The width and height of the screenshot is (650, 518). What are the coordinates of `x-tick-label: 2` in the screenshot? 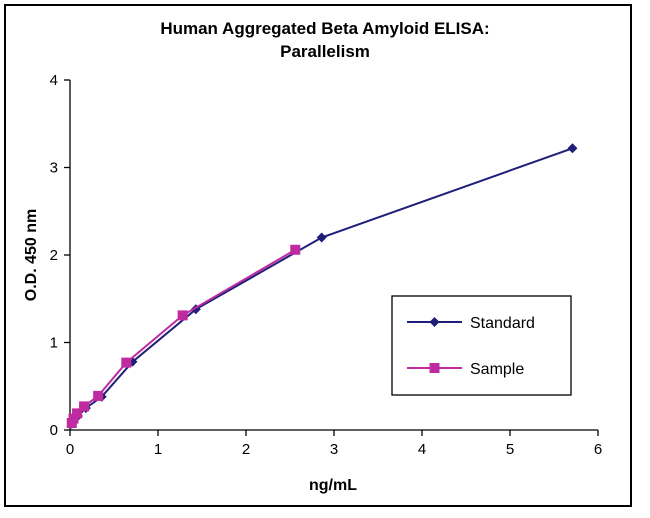 It's located at (246, 449).